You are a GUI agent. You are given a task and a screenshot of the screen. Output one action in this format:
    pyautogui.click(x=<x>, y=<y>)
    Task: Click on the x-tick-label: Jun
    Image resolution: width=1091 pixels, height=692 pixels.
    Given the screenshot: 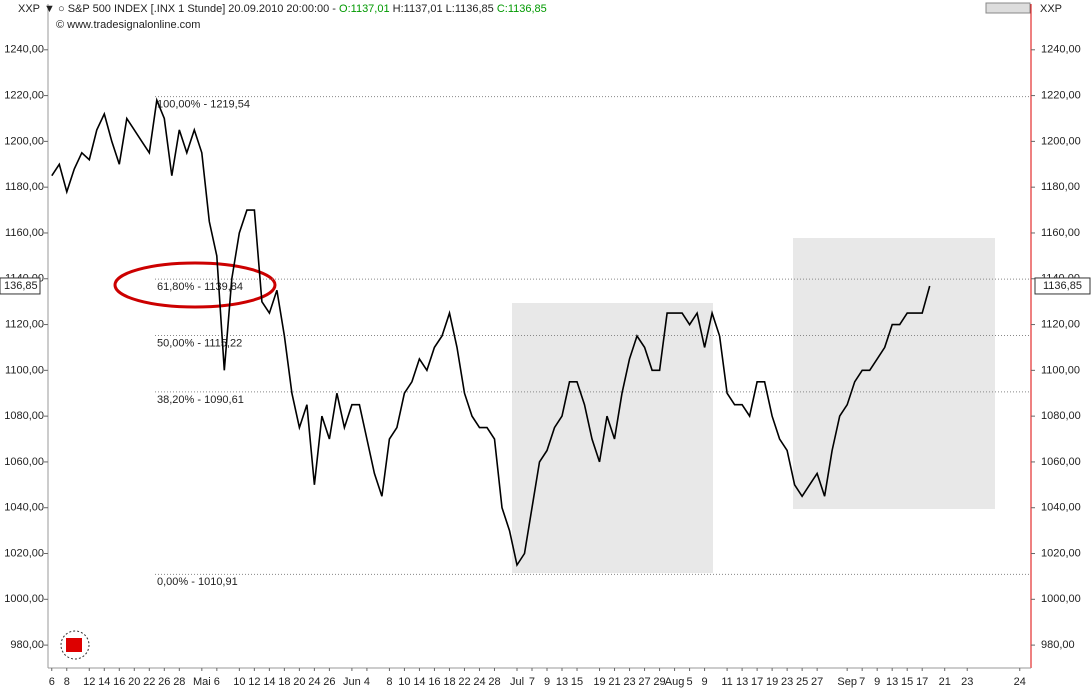 What is the action you would take?
    pyautogui.click(x=352, y=682)
    